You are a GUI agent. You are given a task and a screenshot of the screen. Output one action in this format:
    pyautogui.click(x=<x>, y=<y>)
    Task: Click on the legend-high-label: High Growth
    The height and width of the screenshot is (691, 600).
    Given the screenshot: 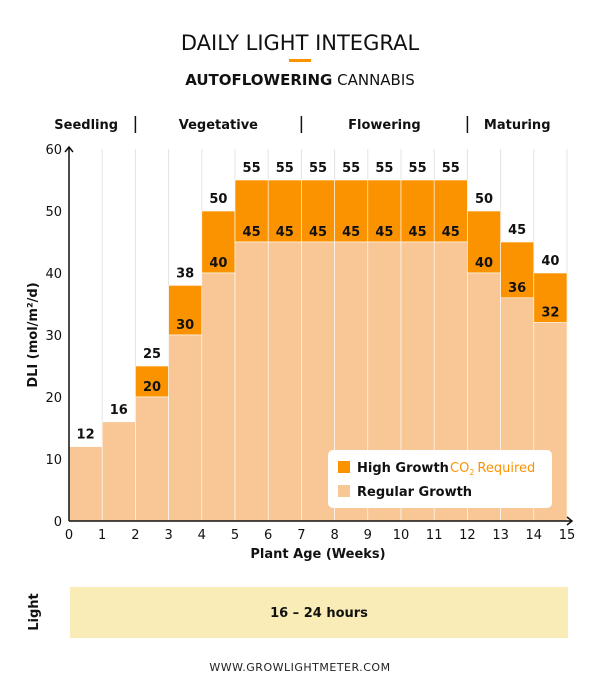 What is the action you would take?
    pyautogui.click(x=403, y=468)
    